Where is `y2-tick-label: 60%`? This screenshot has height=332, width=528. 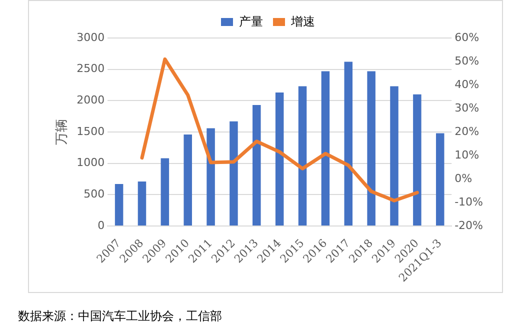 y2-tick-label: 60% is located at coordinates (467, 37).